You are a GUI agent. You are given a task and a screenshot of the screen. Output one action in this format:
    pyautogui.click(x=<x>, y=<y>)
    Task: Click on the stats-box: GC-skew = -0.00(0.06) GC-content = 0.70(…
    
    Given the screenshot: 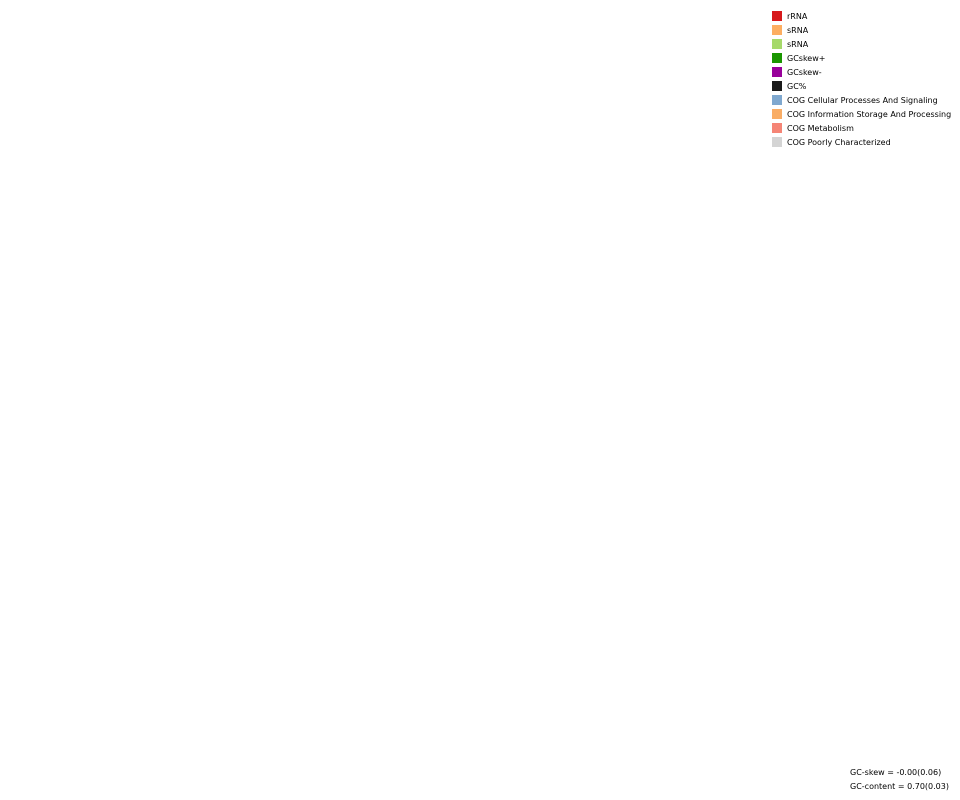 What is the action you would take?
    pyautogui.click(x=899, y=780)
    